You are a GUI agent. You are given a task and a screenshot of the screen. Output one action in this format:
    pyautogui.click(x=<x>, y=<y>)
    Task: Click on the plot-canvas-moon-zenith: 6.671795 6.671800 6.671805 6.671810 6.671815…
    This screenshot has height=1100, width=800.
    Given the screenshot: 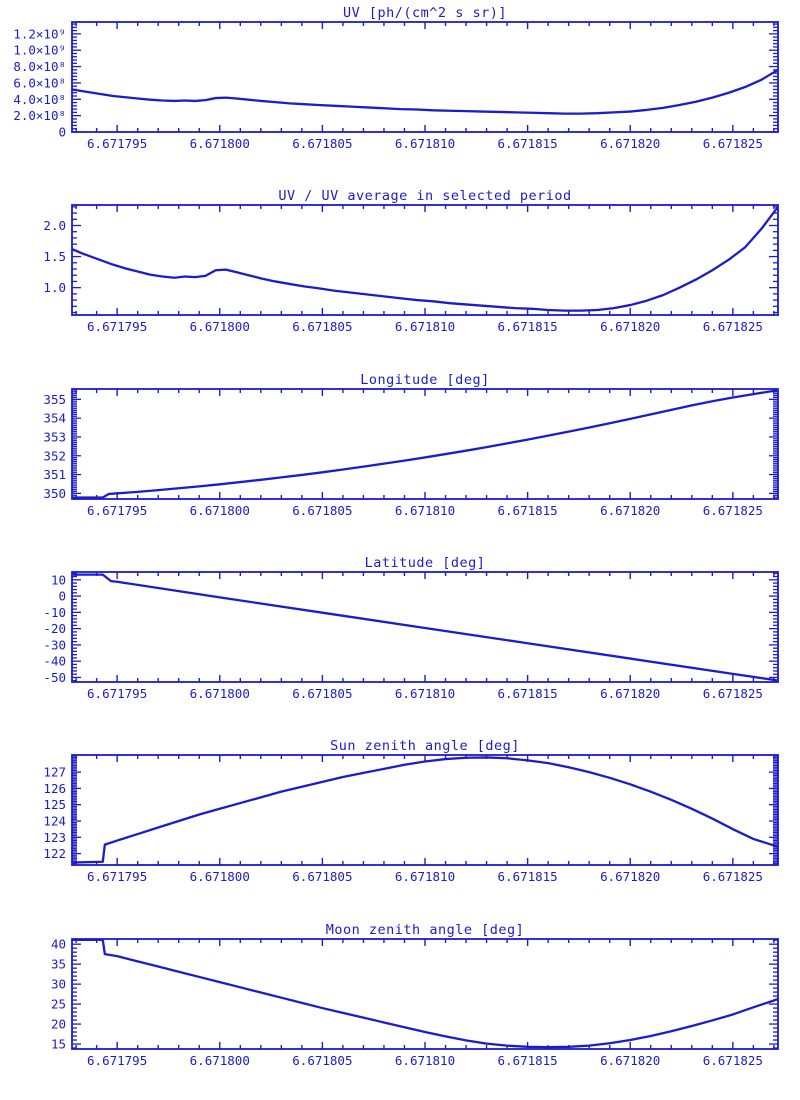 What is the action you would take?
    pyautogui.click(x=415, y=1002)
    